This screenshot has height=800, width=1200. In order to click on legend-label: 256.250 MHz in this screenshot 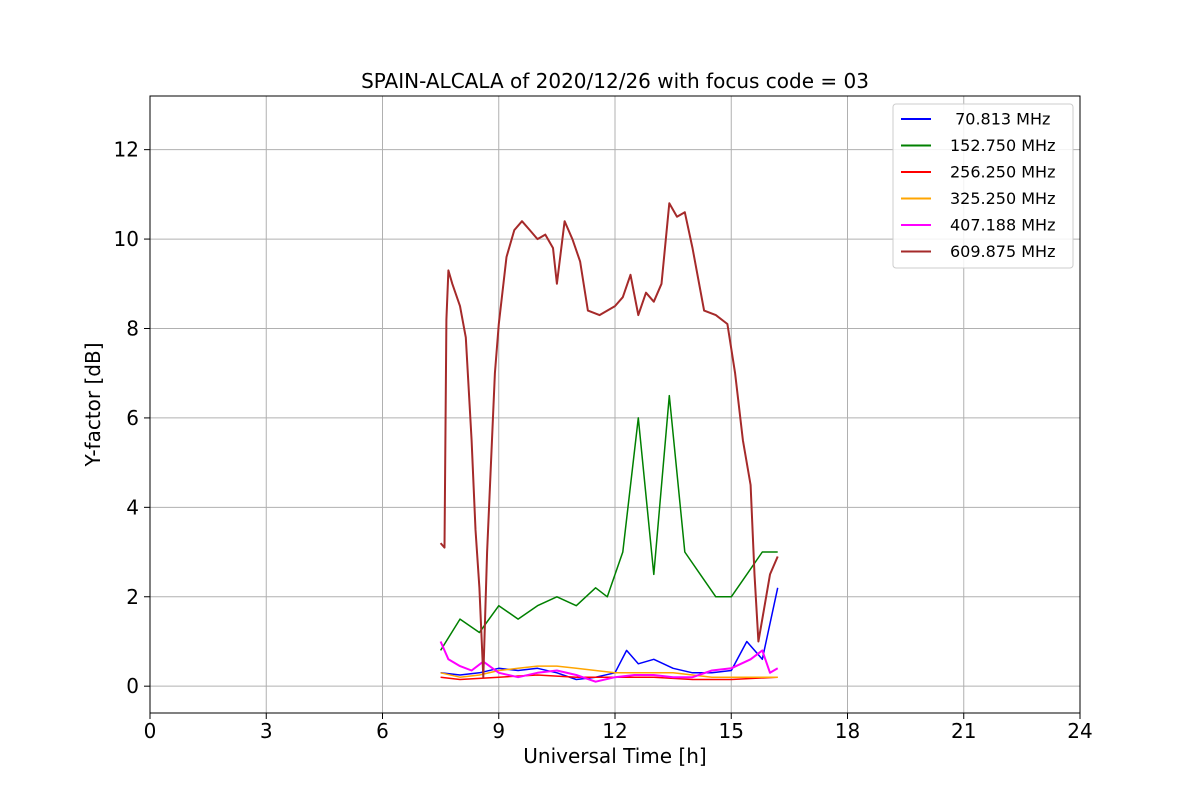, I will do `click(1002, 172)`.